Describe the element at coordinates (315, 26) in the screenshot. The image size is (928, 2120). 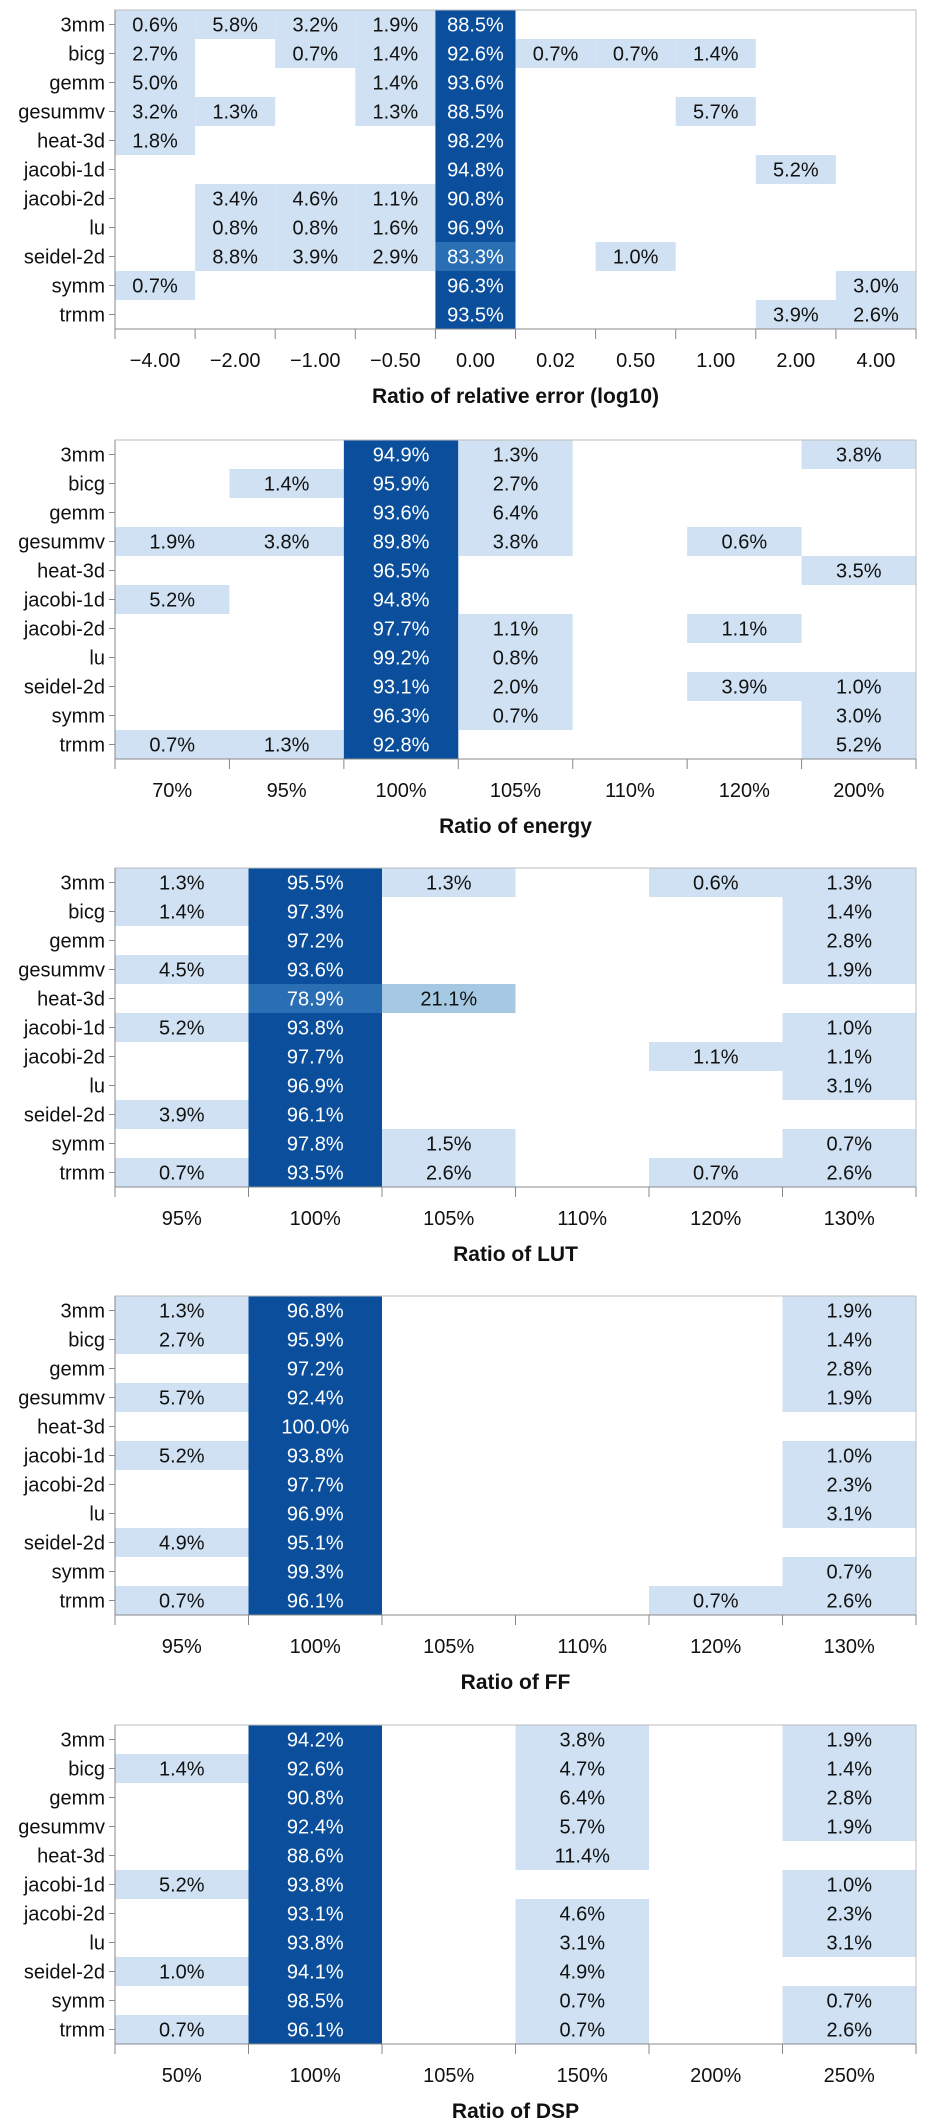
I see `cell-value-label: 3.2%` at that location.